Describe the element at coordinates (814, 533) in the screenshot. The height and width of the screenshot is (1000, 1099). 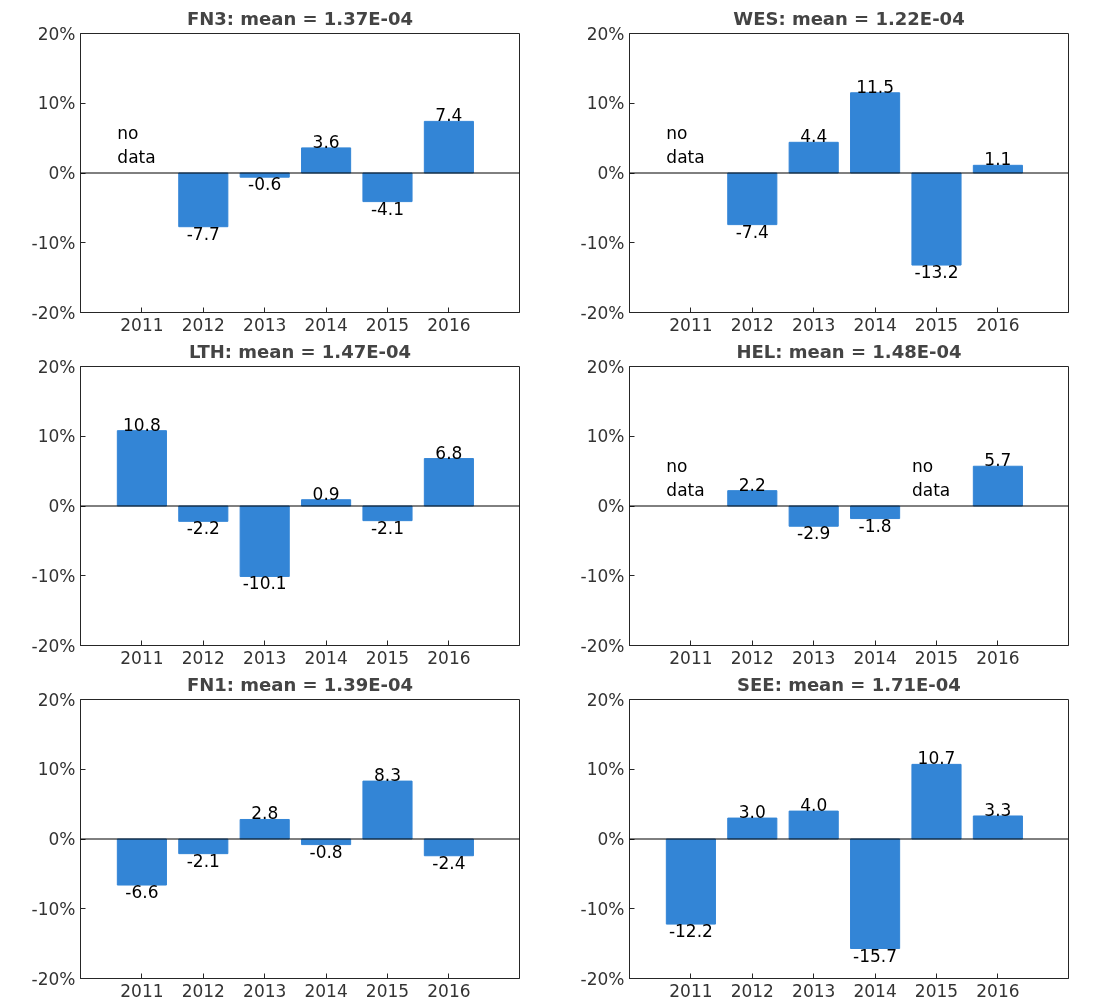
I see `data-label: -2.9` at that location.